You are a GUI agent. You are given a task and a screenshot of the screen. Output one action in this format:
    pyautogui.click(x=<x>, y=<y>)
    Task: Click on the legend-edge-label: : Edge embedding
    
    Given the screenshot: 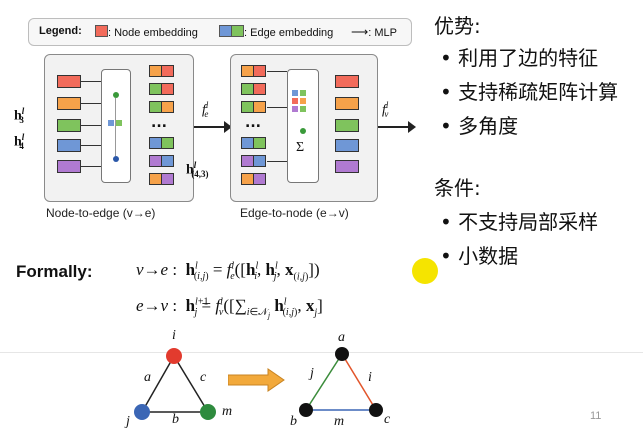 What is the action you would take?
    pyautogui.click(x=289, y=33)
    